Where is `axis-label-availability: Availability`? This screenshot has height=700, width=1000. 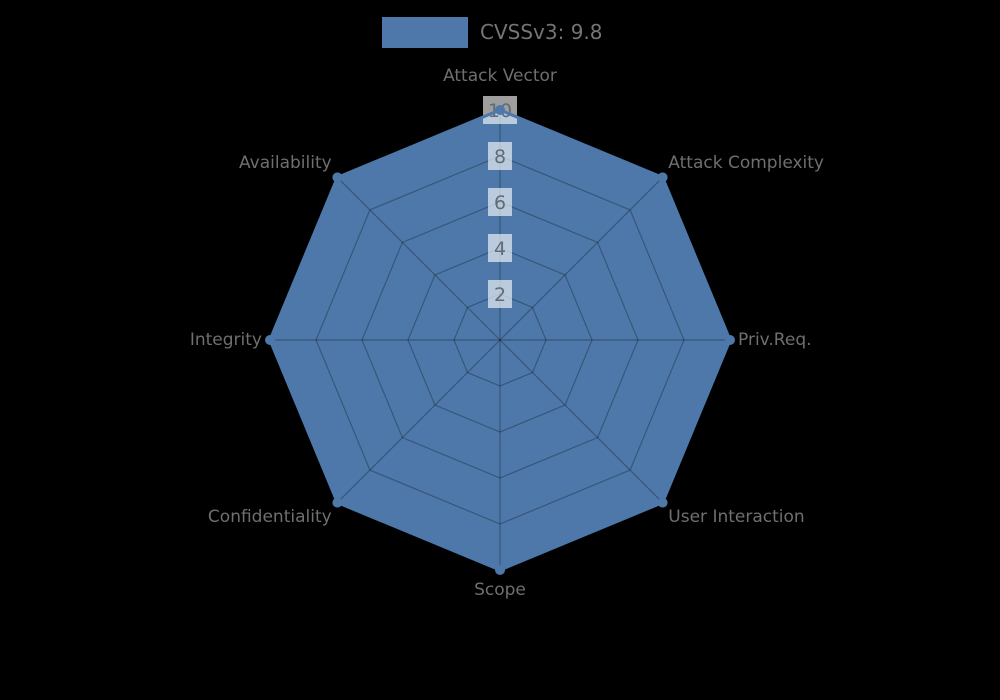 axis-label-availability: Availability is located at coordinates (285, 163).